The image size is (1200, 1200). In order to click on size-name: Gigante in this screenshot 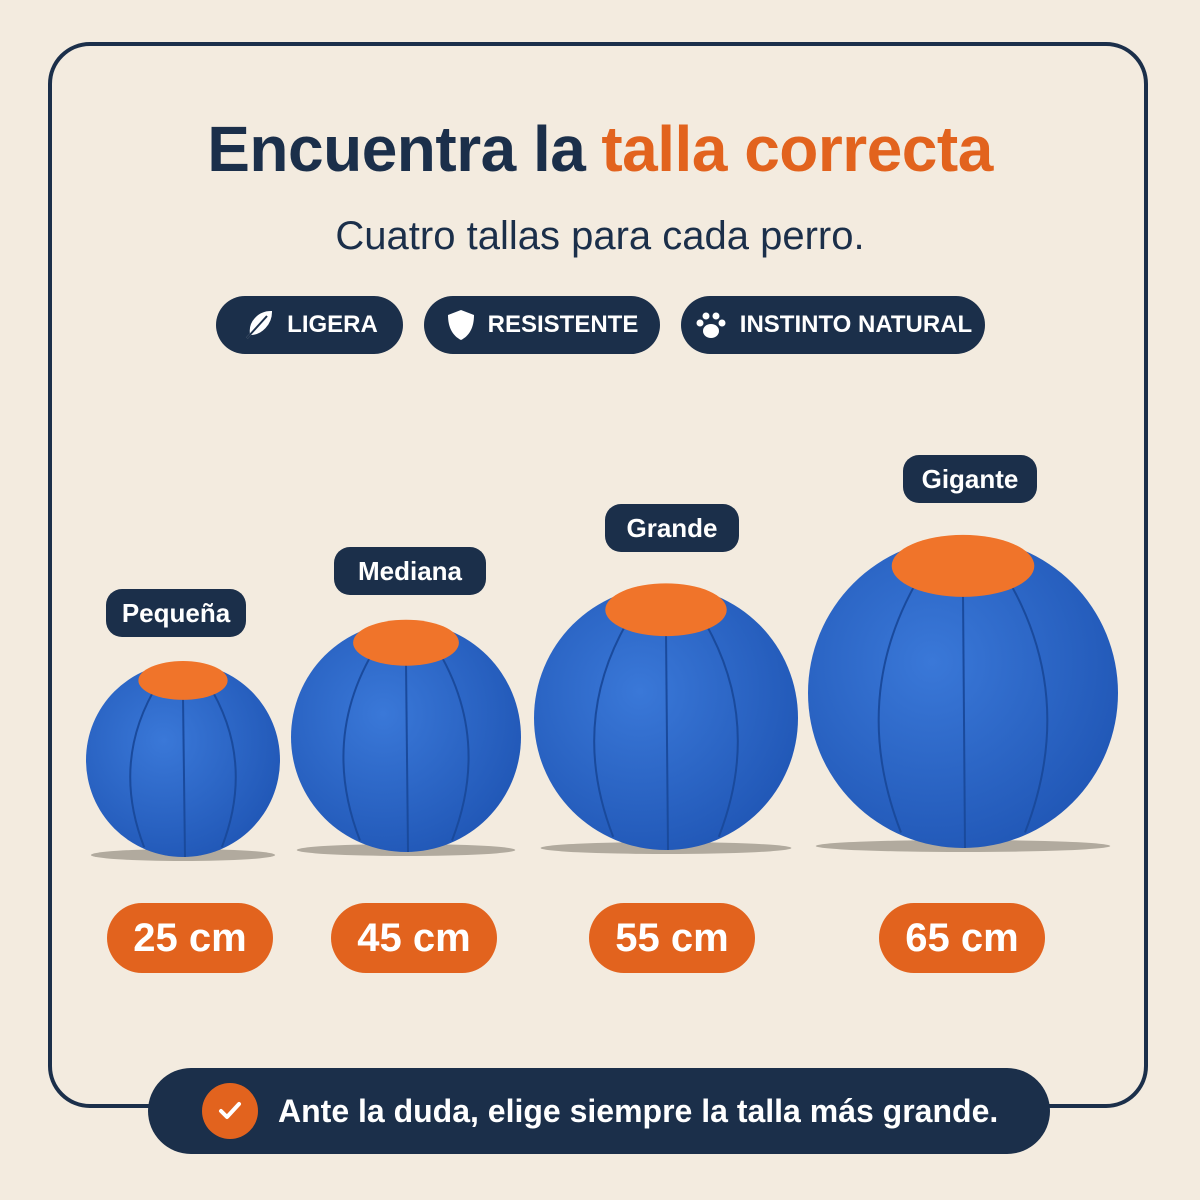, I will do `click(970, 479)`.